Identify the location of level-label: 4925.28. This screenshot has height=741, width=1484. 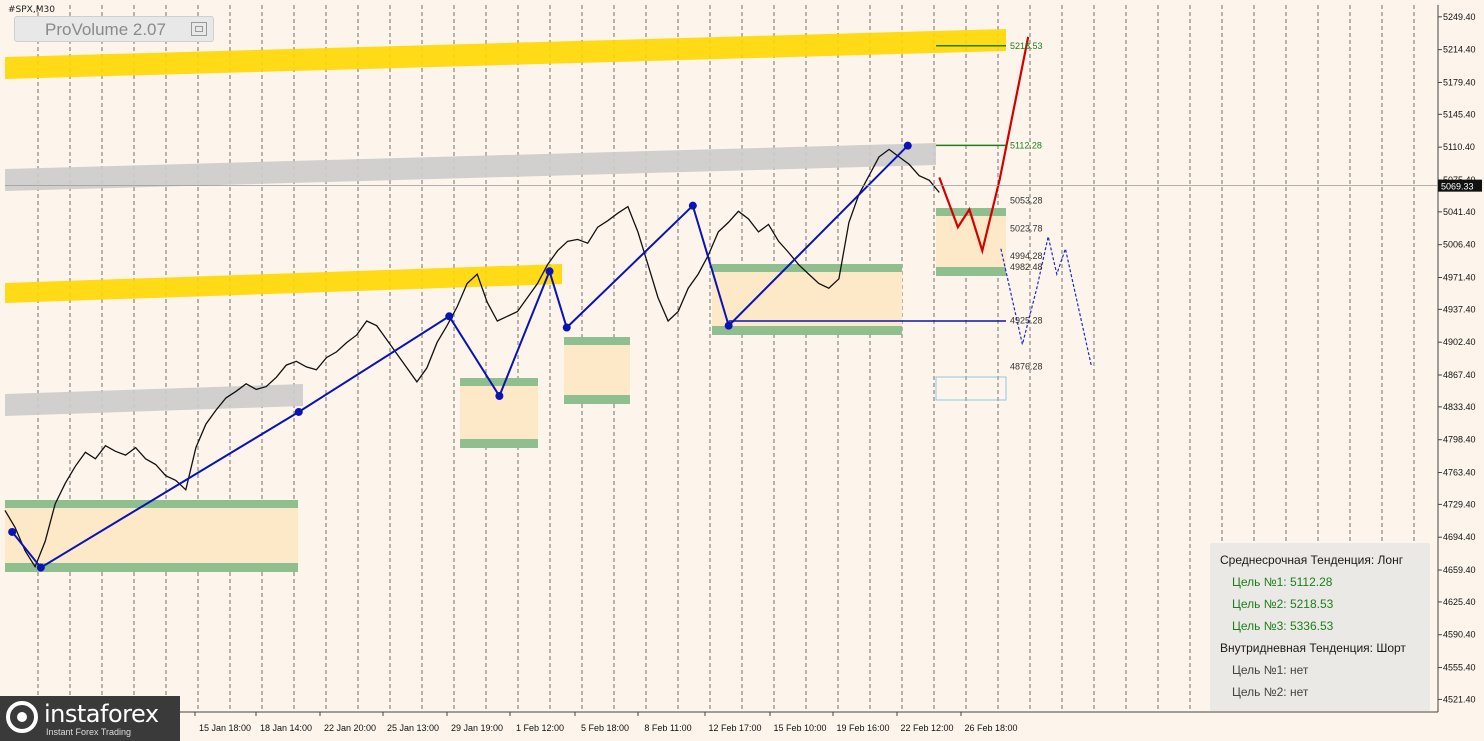
(1026, 321).